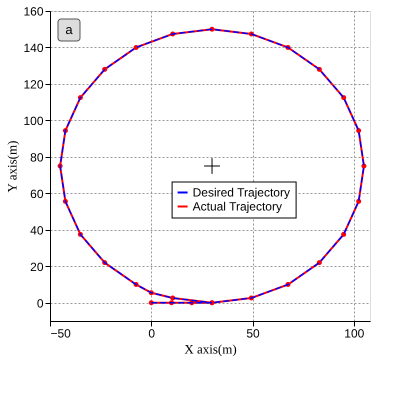 The image size is (415, 403). What do you see at coordinates (37, 157) in the screenshot?
I see `y-tick-label: 80` at bounding box center [37, 157].